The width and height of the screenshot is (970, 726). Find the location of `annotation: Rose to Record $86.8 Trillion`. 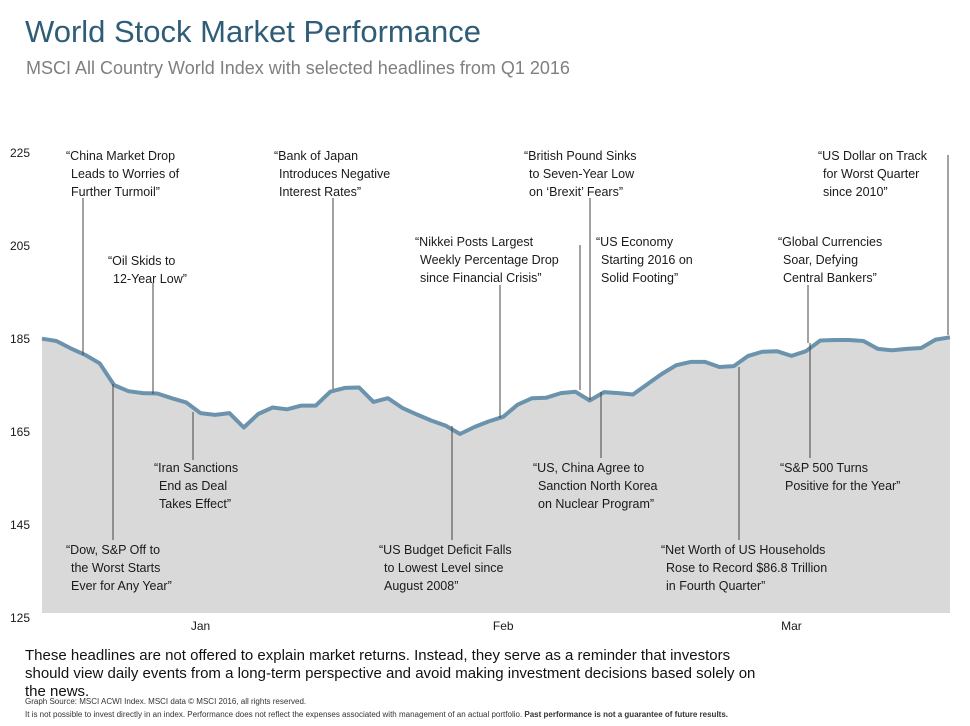

annotation: Rose to Record $86.8 Trillion is located at coordinates (746, 568).